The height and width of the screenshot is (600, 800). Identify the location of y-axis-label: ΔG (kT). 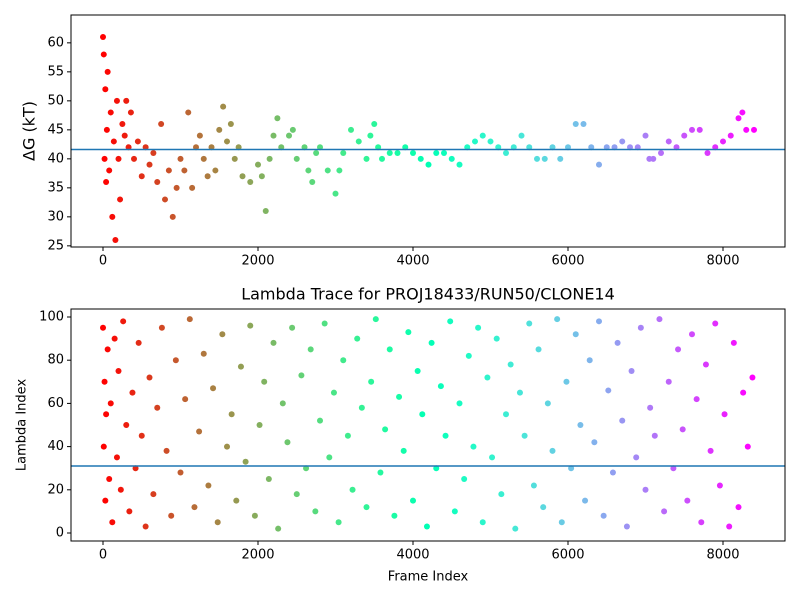
(29, 131).